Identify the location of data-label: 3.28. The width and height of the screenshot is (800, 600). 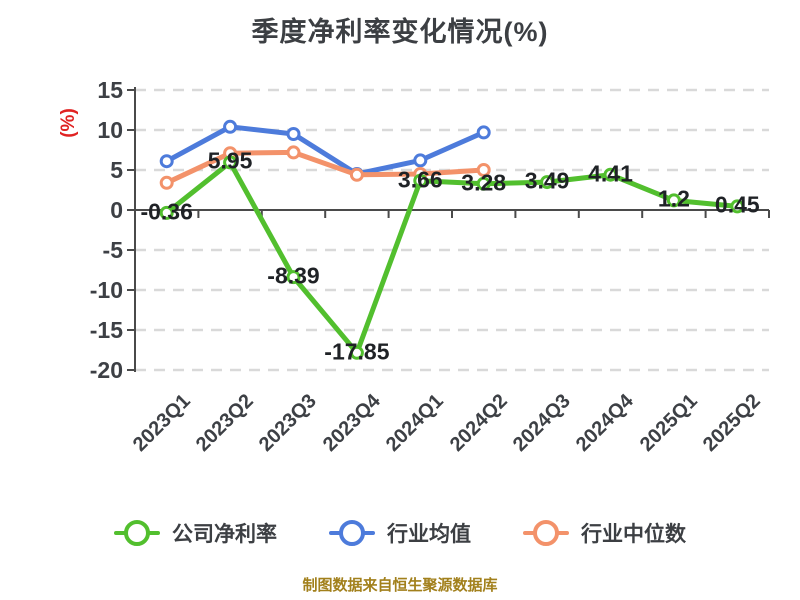
(484, 182).